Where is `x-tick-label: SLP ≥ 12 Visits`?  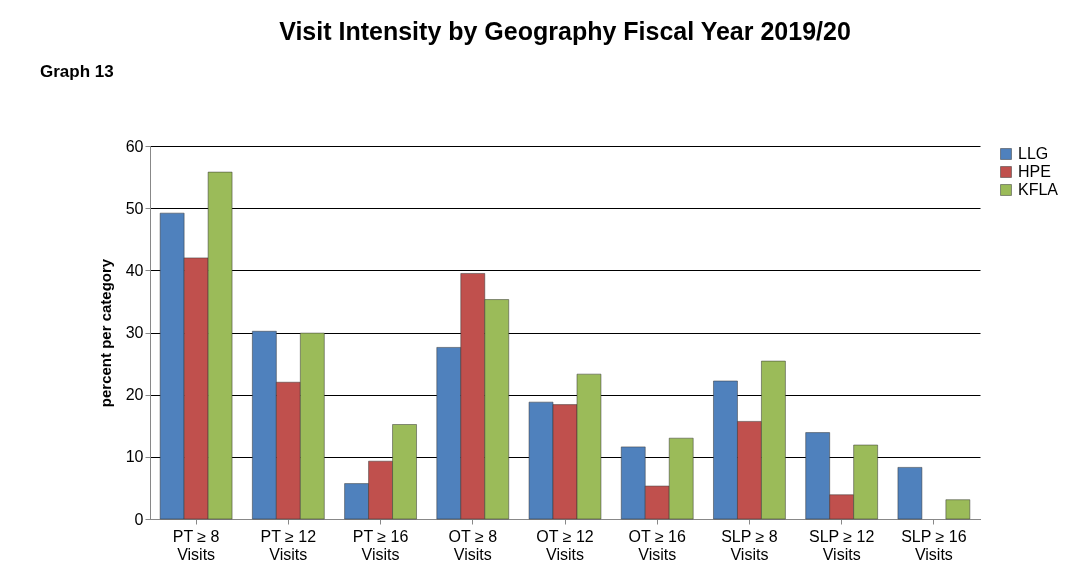 x-tick-label: SLP ≥ 12 Visits is located at coordinates (841, 545).